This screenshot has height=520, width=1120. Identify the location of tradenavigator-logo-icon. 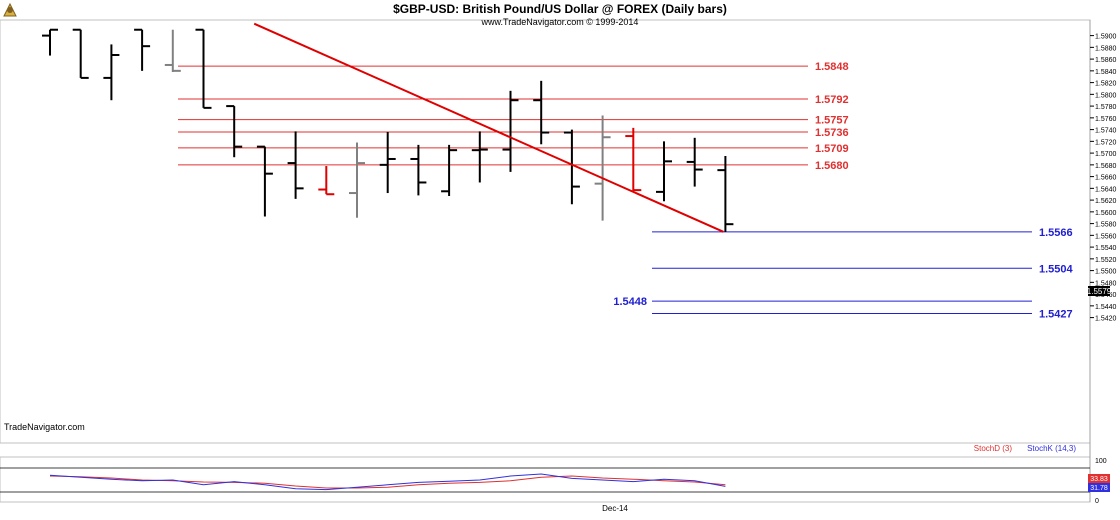
(10, 9).